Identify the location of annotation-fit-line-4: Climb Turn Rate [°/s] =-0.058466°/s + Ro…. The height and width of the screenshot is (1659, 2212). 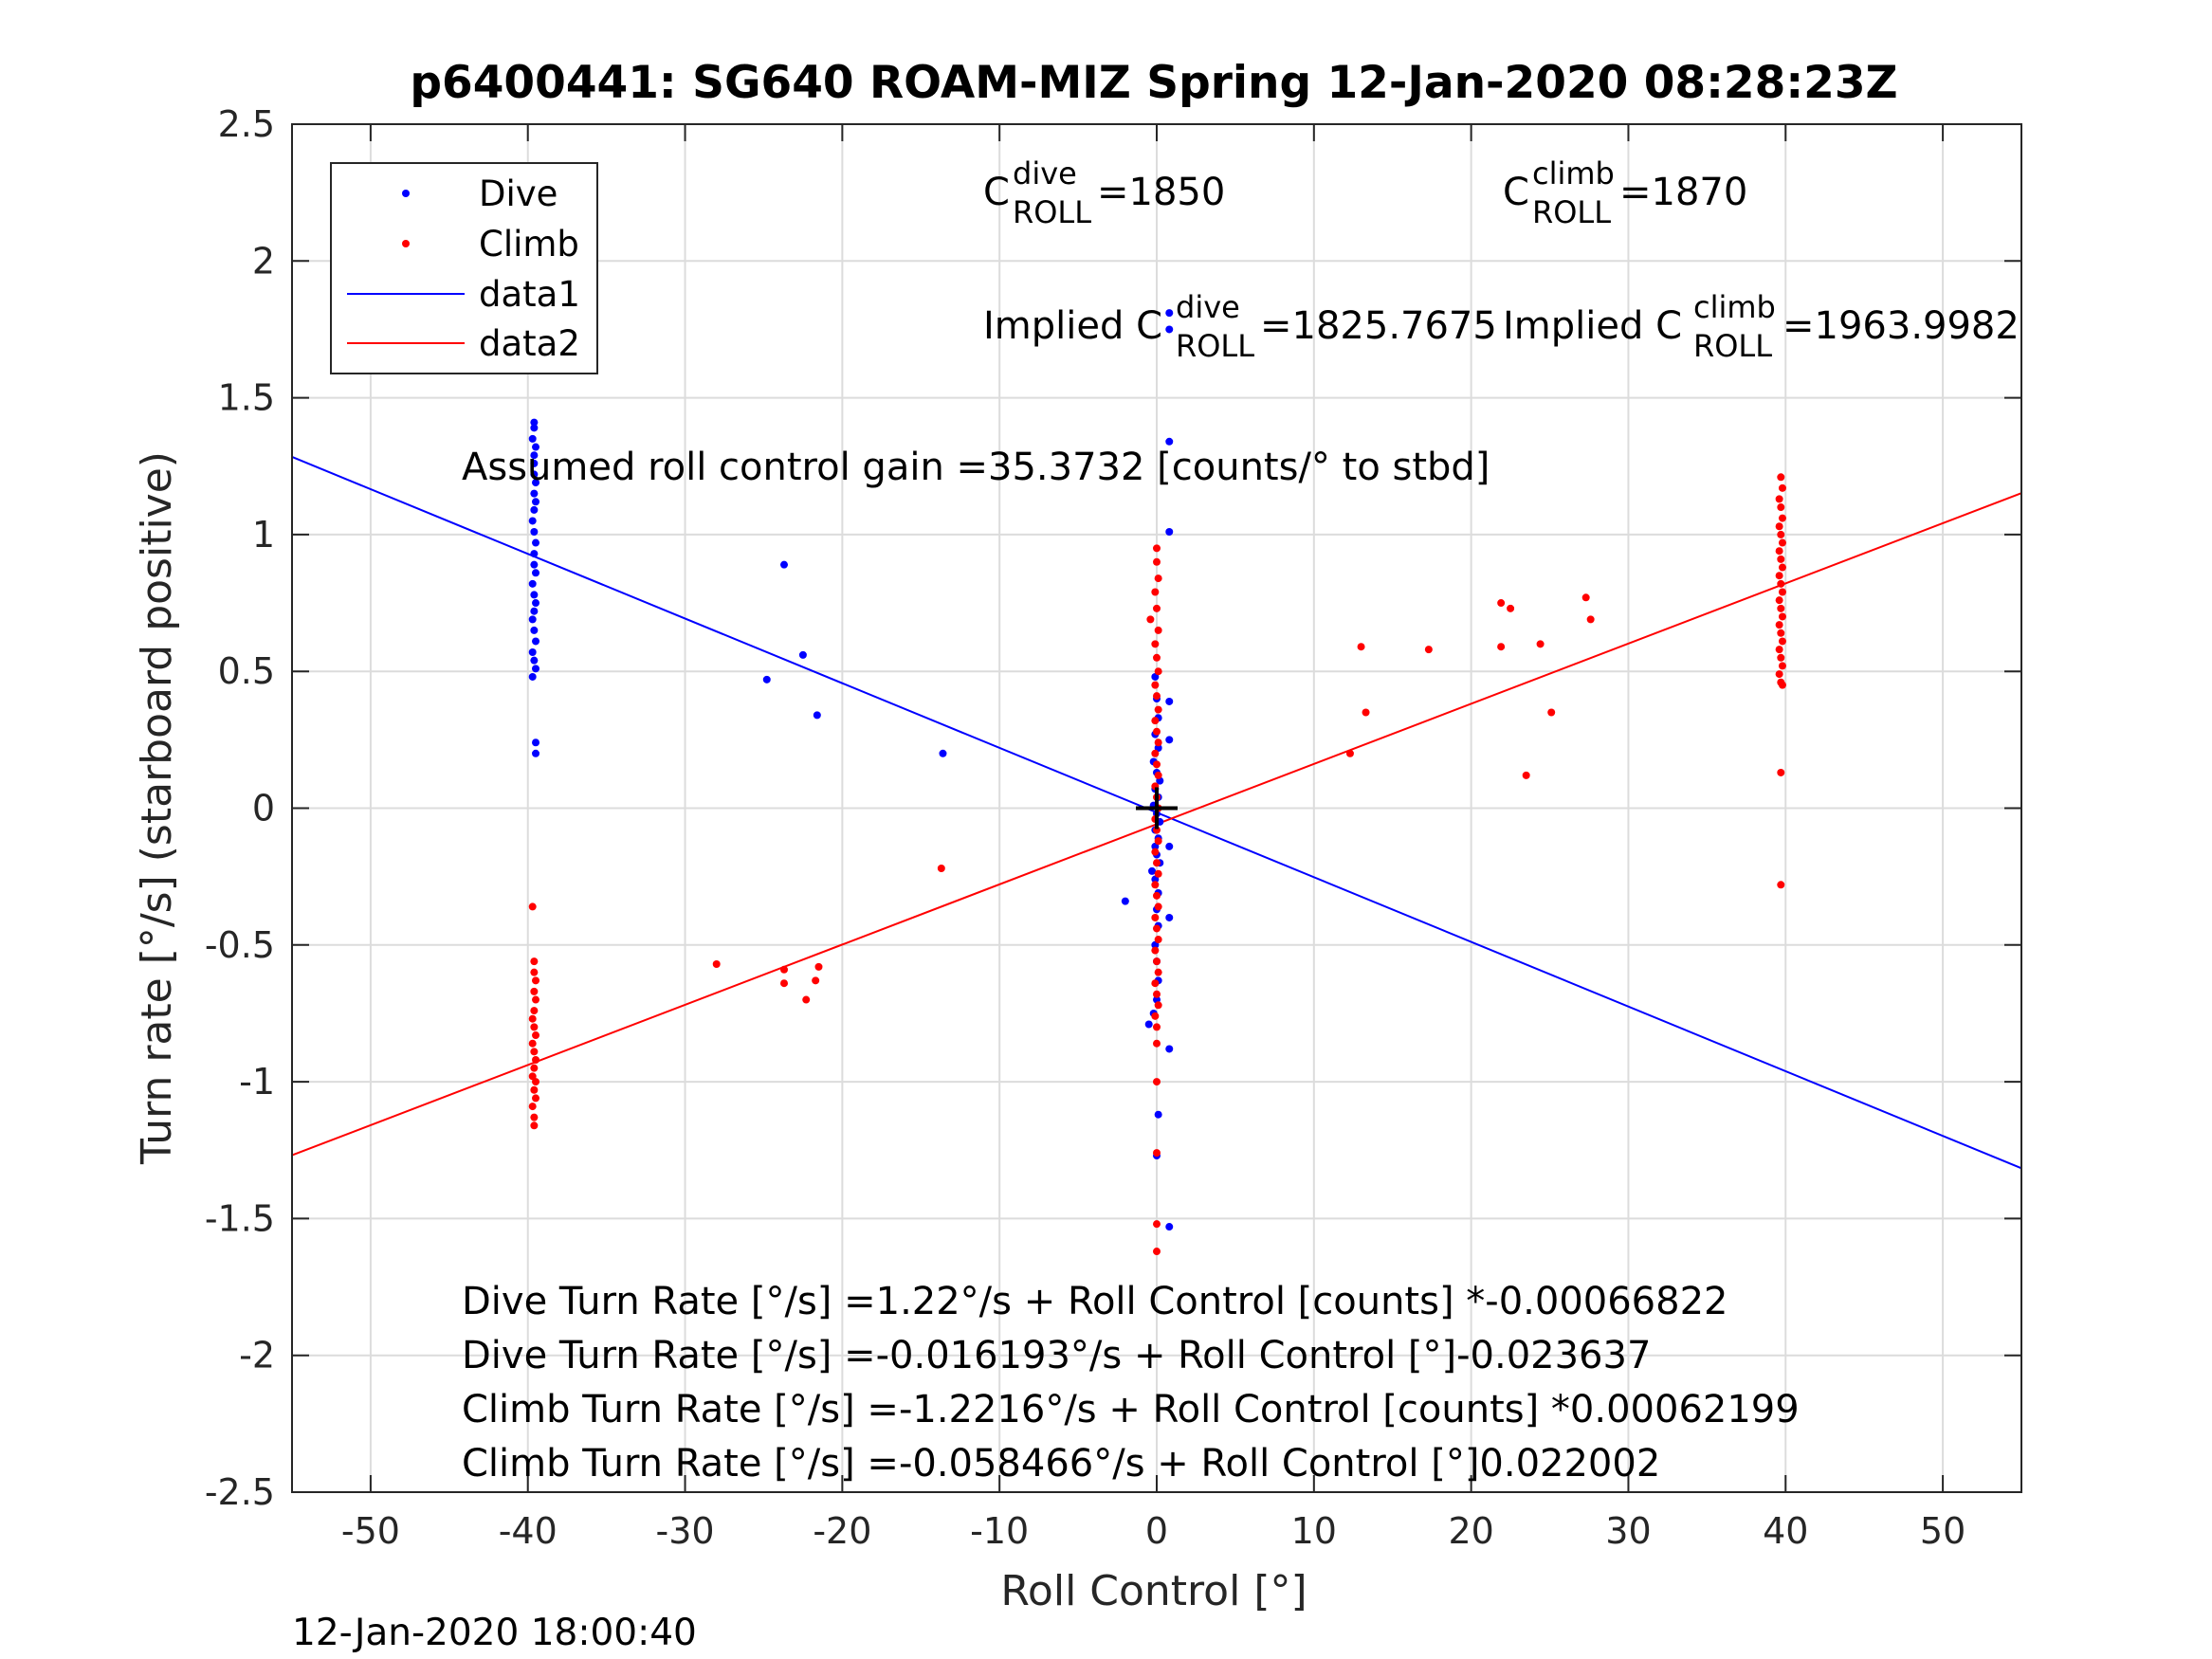
(1061, 1464).